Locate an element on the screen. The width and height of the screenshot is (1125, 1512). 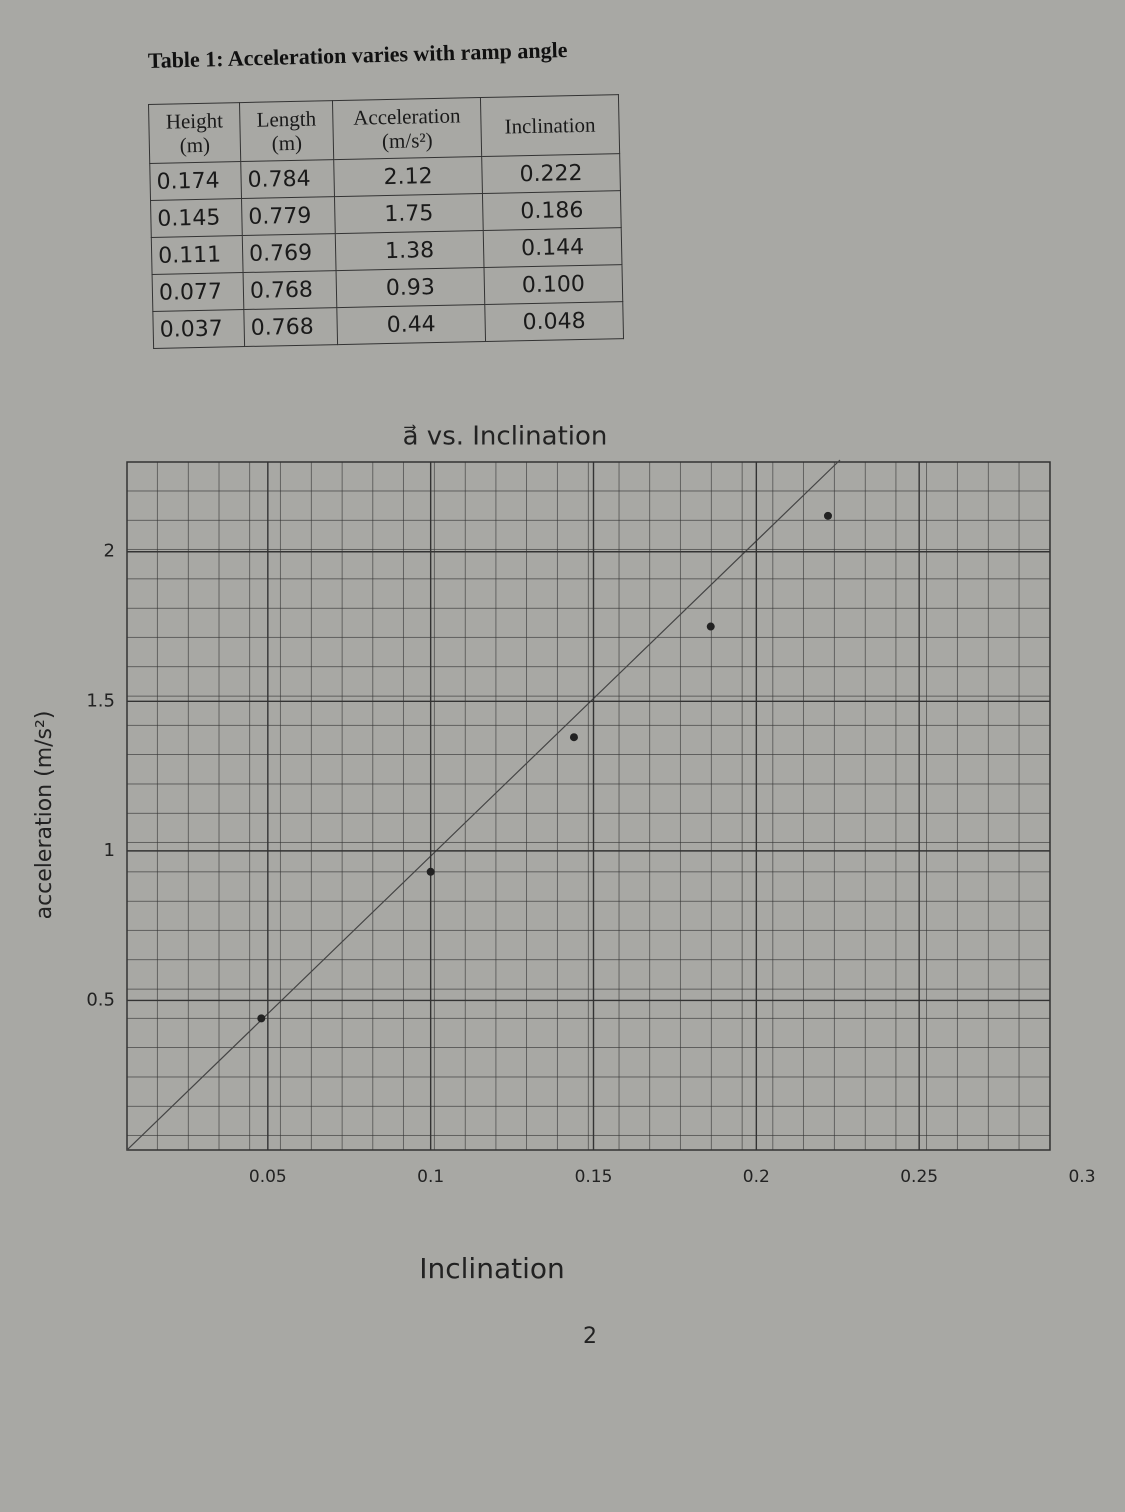
x-tick-label: 0.2 is located at coordinates (756, 1177).